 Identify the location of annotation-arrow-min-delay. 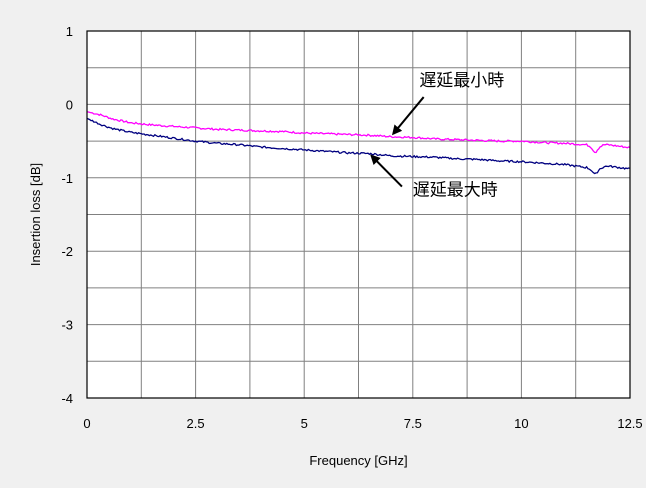
(408, 116).